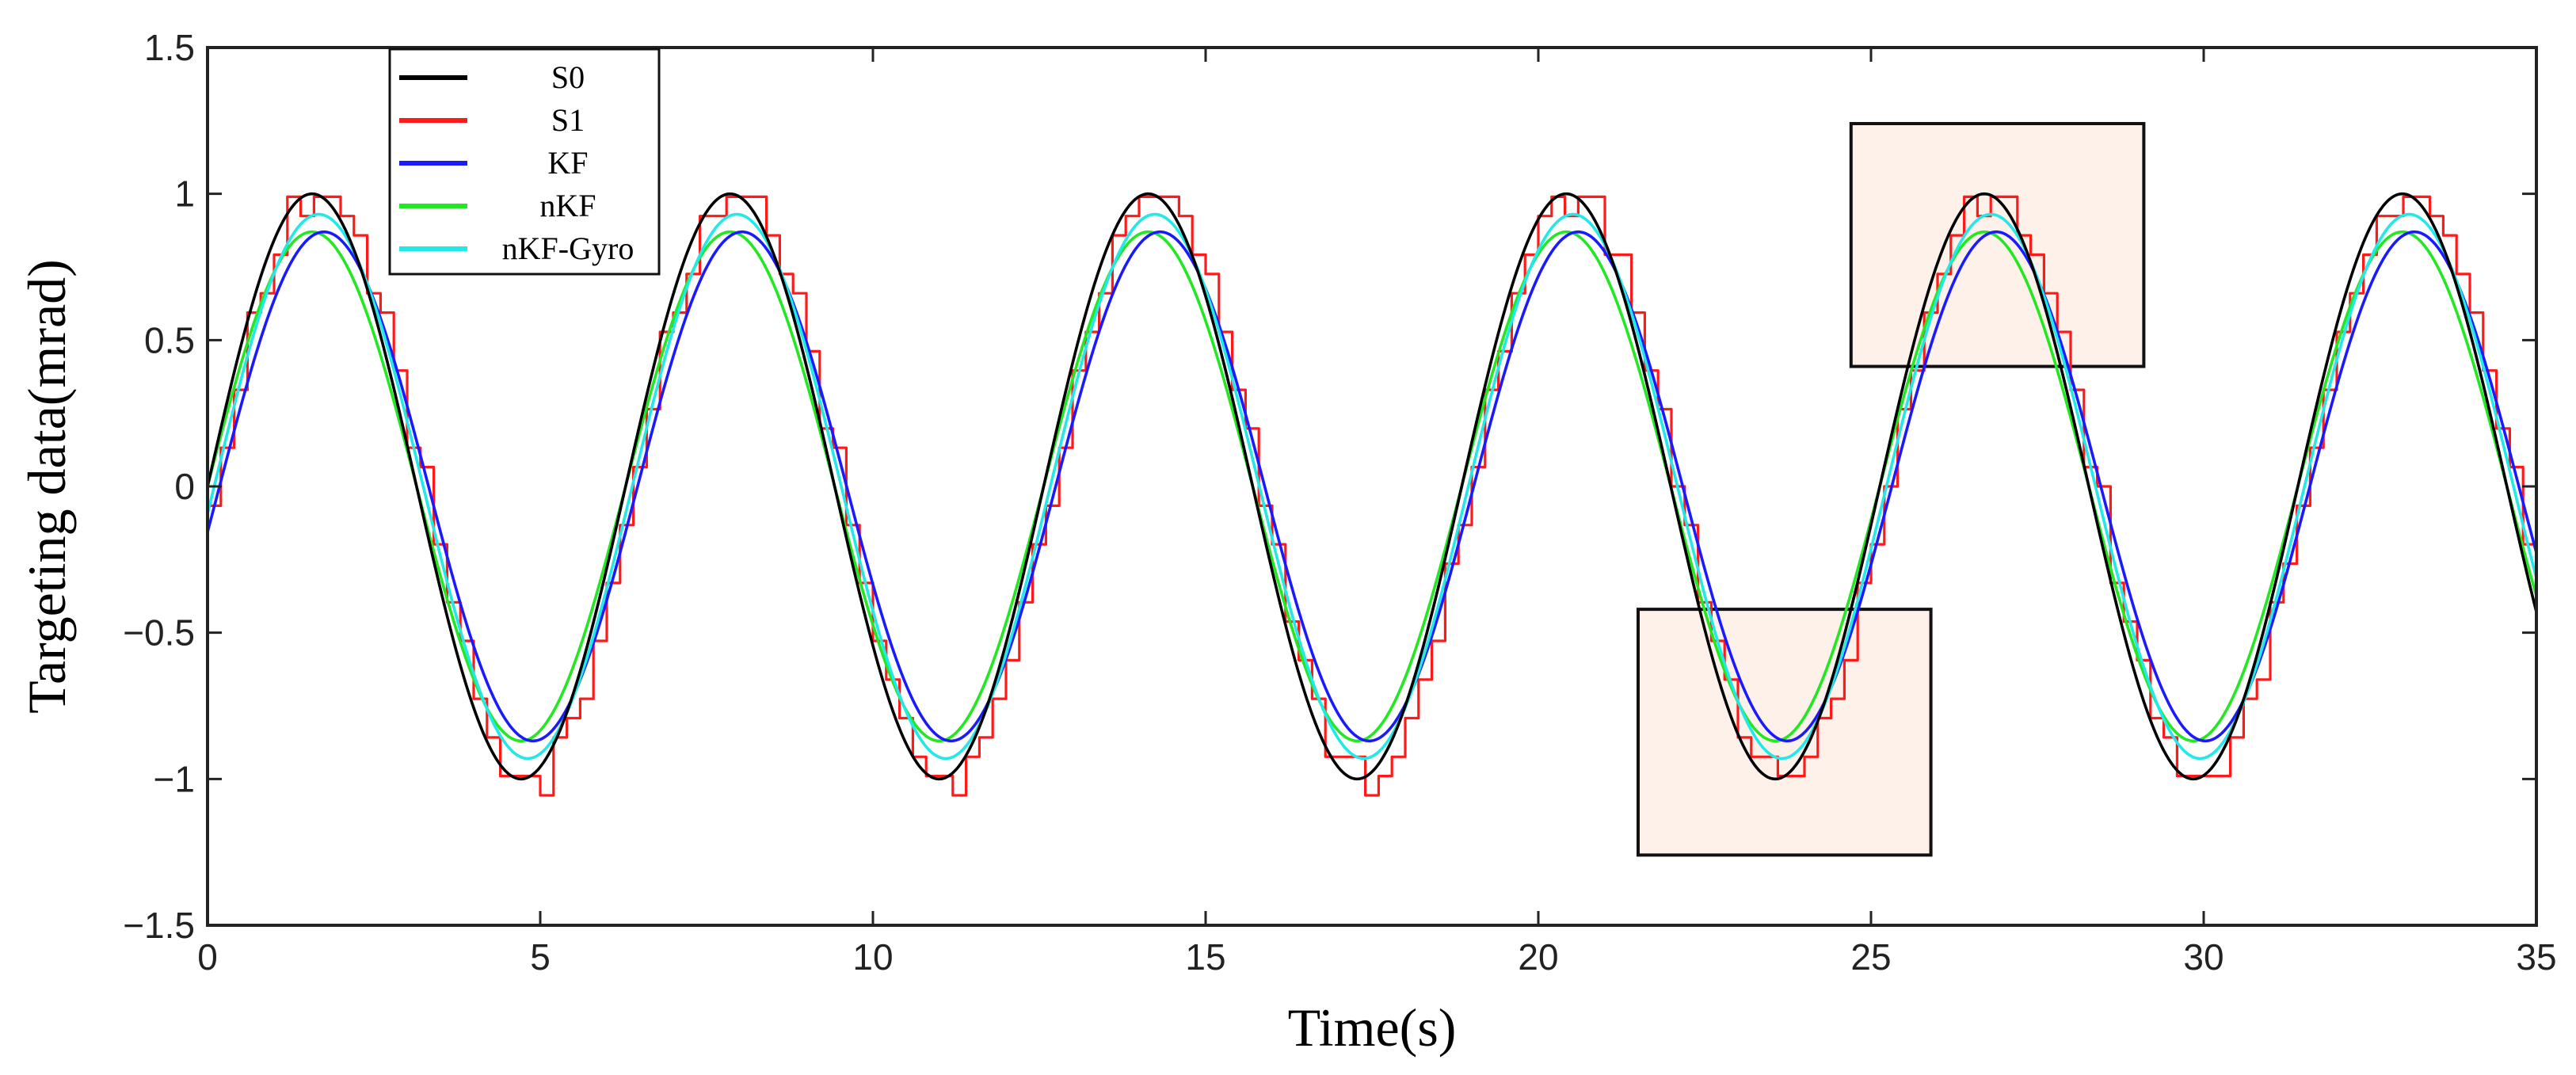 The height and width of the screenshot is (1075, 2576). I want to click on y-tick-label: 0.5, so click(170, 339).